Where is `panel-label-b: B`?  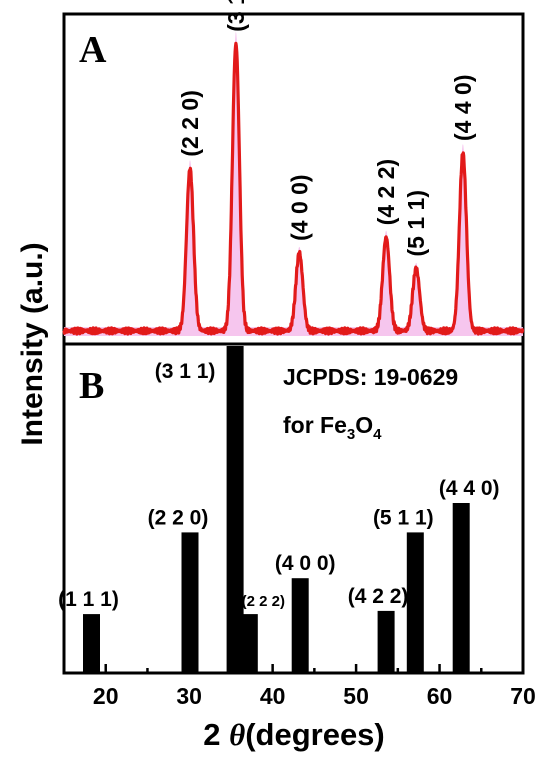 panel-label-b: B is located at coordinates (91, 386).